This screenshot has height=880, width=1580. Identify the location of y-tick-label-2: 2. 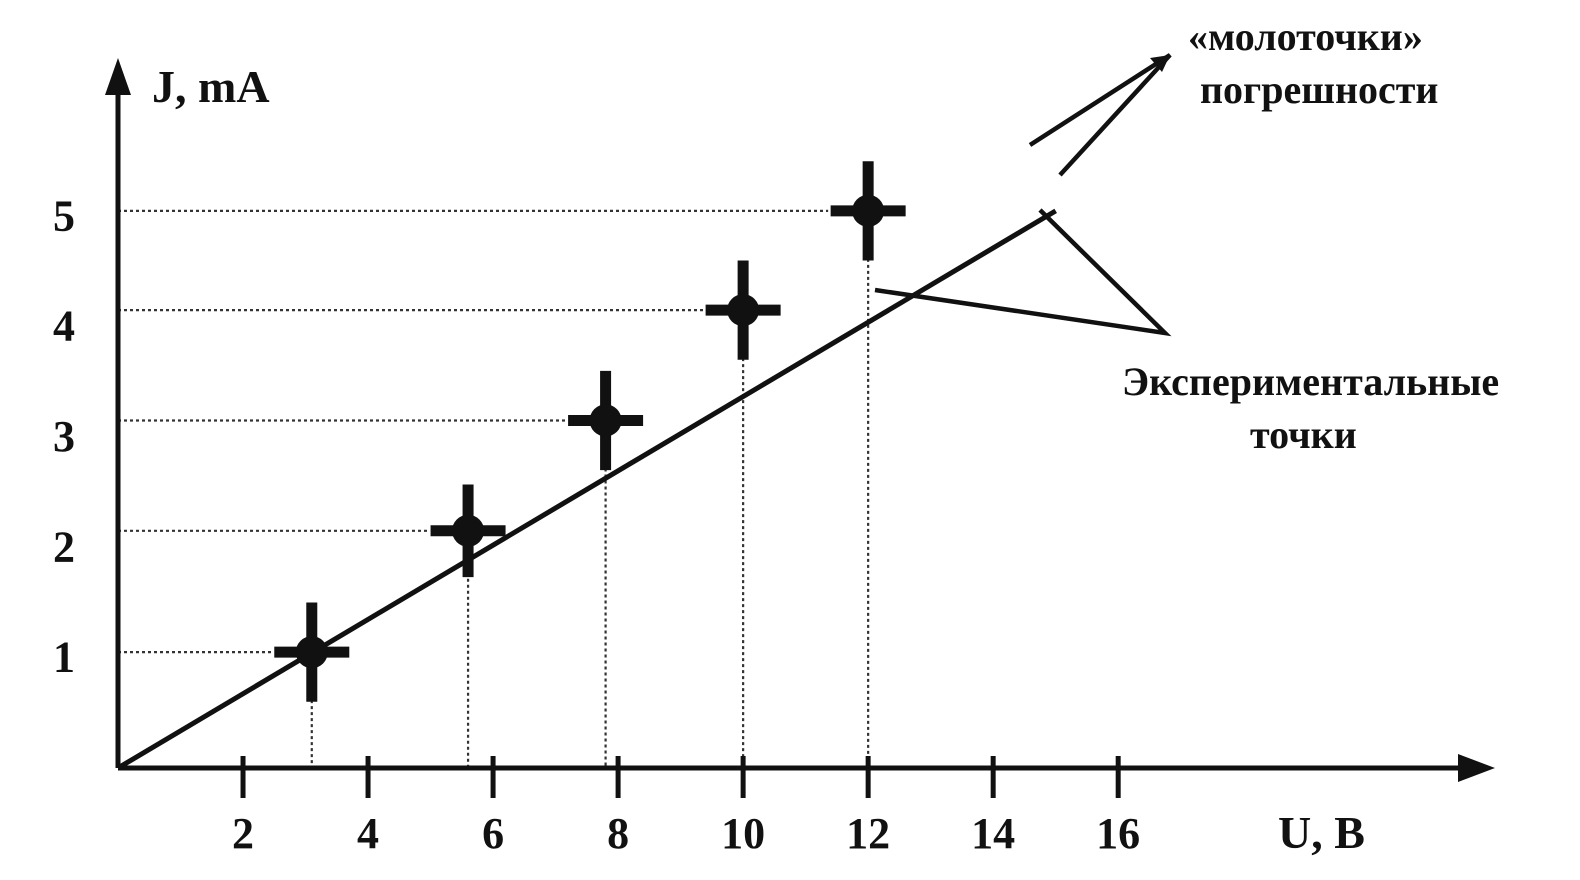
(64, 546).